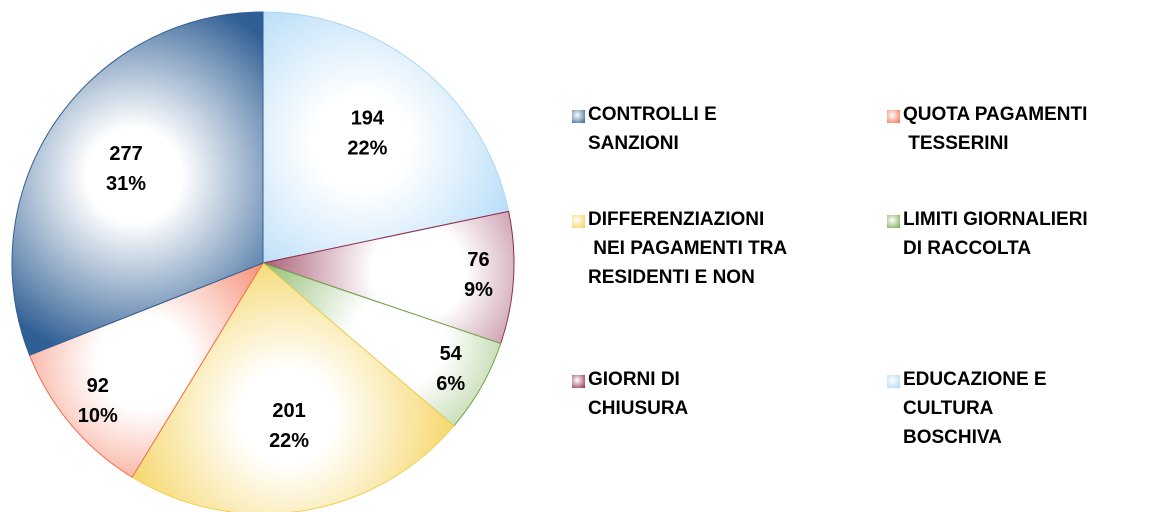  I want to click on data-label: 92, so click(98, 386).